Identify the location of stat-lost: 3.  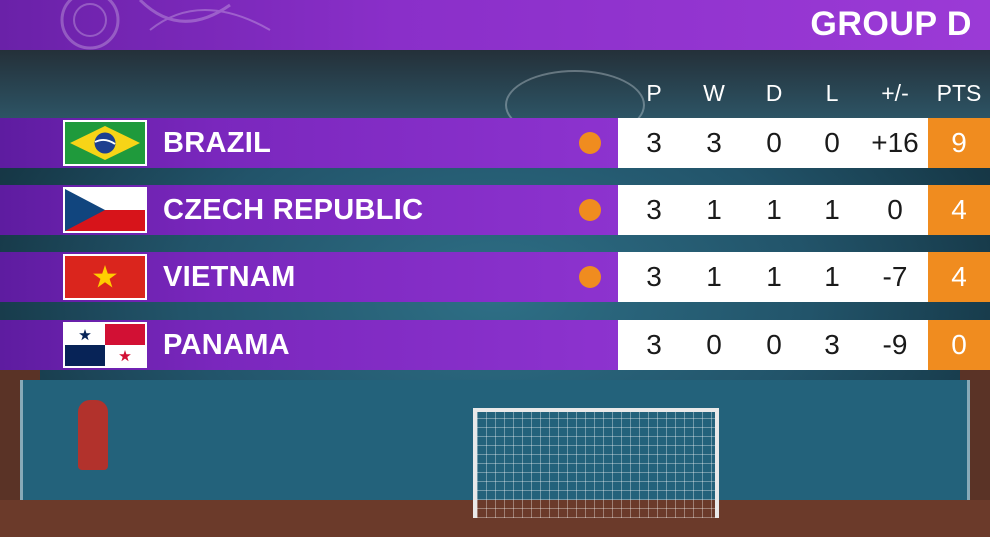
(832, 344).